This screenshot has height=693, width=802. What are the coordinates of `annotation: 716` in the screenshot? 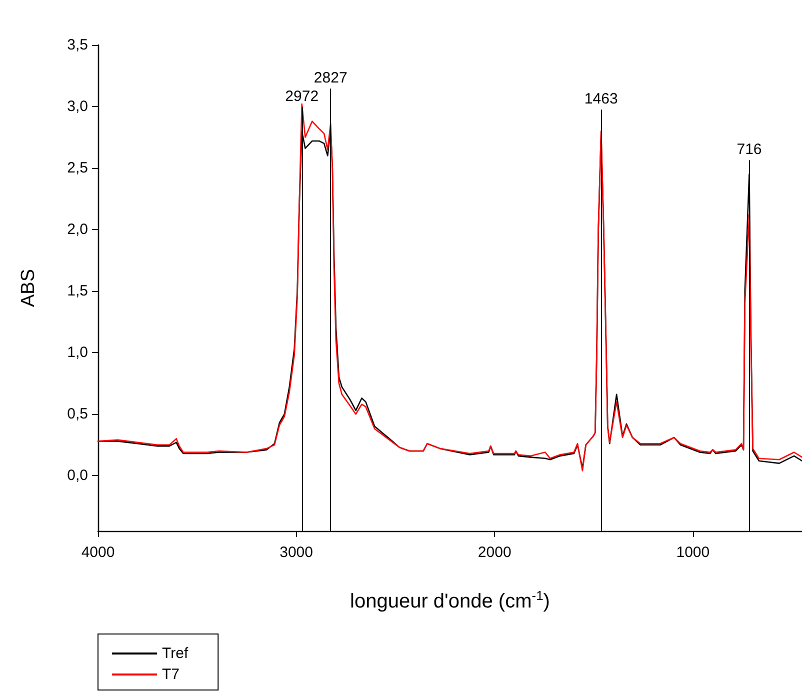 It's located at (749, 149).